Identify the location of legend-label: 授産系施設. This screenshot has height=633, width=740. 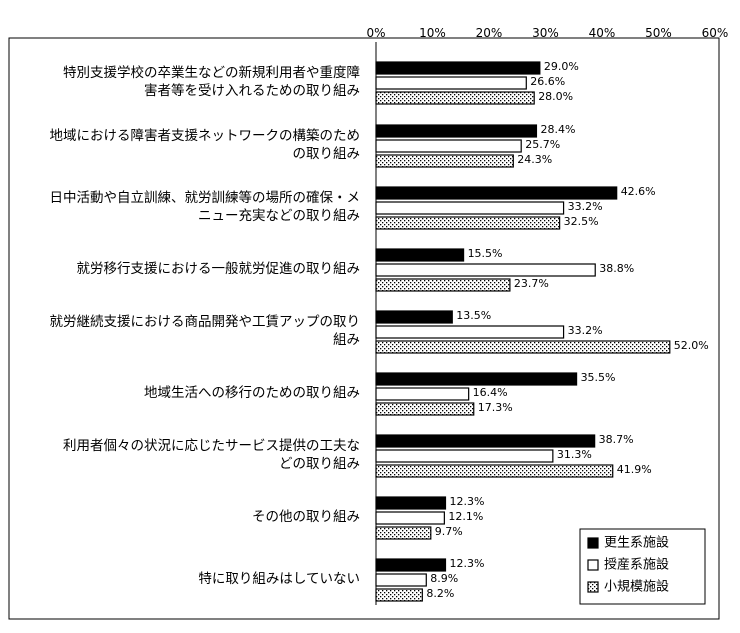
(636, 565).